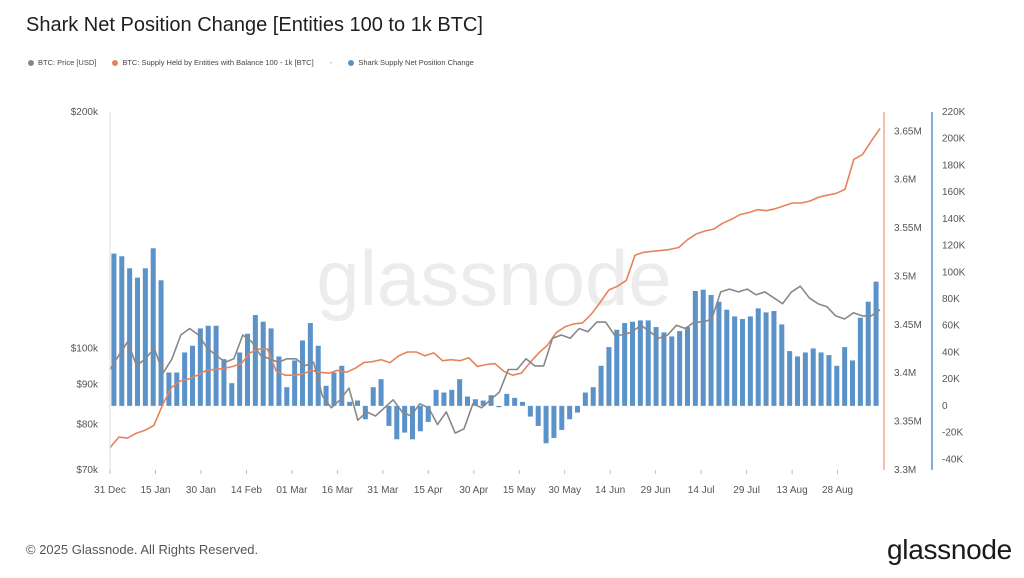  What do you see at coordinates (62, 62) in the screenshot?
I see `legend-item-price: BTC: Price [USD]` at bounding box center [62, 62].